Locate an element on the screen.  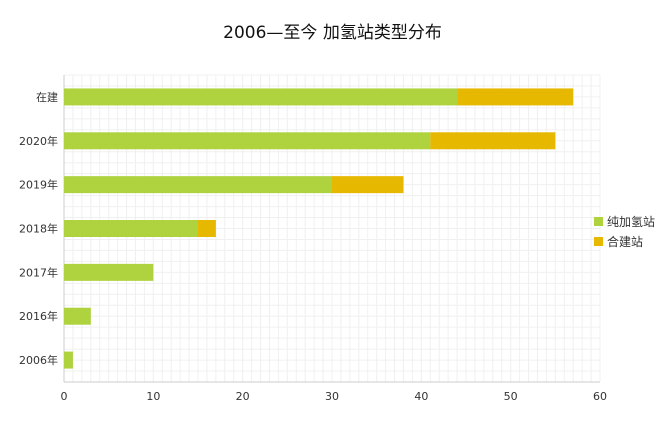
x-tick-label: 60 is located at coordinates (600, 396).